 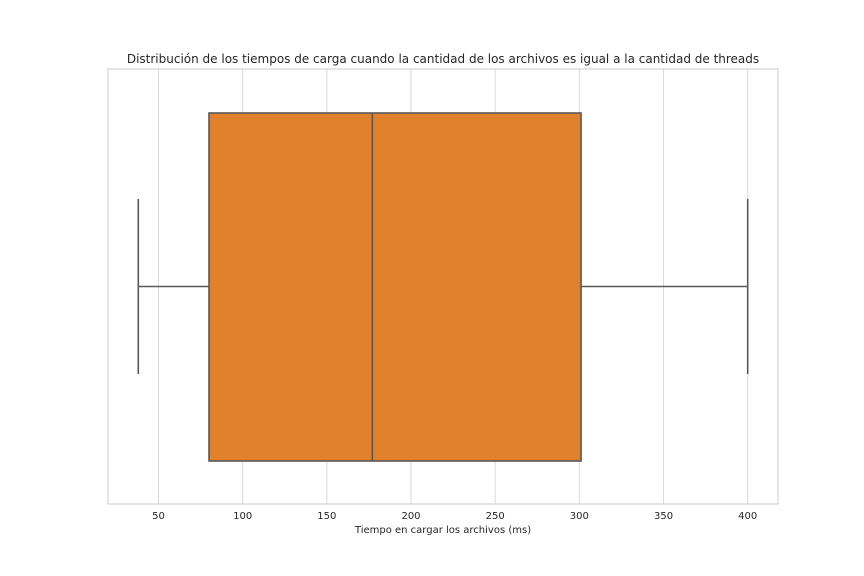 I want to click on x-tick-label: 300, so click(x=579, y=516).